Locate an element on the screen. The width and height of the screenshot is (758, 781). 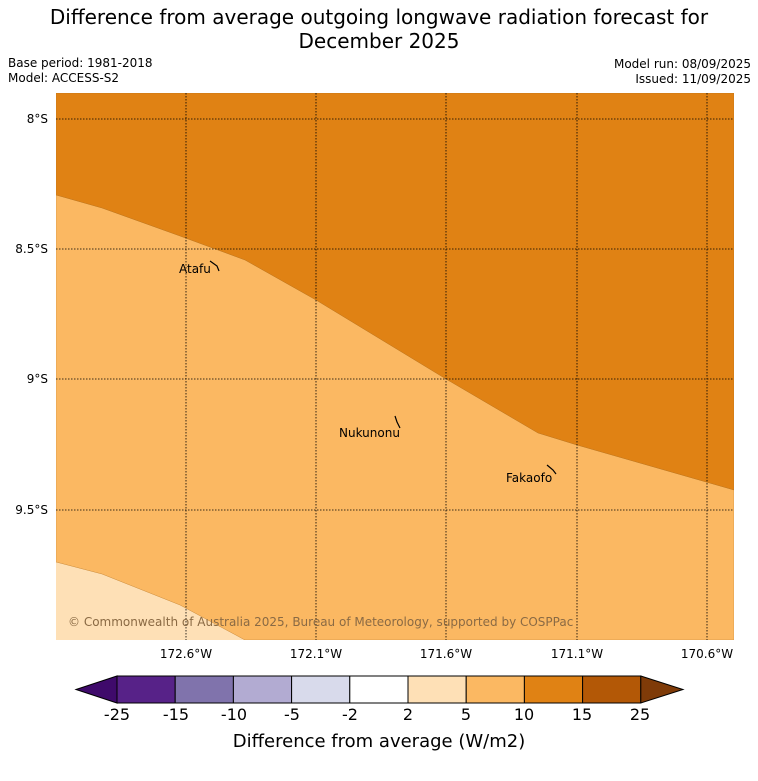
lon-tick-label: 171.6°W is located at coordinates (446, 654).